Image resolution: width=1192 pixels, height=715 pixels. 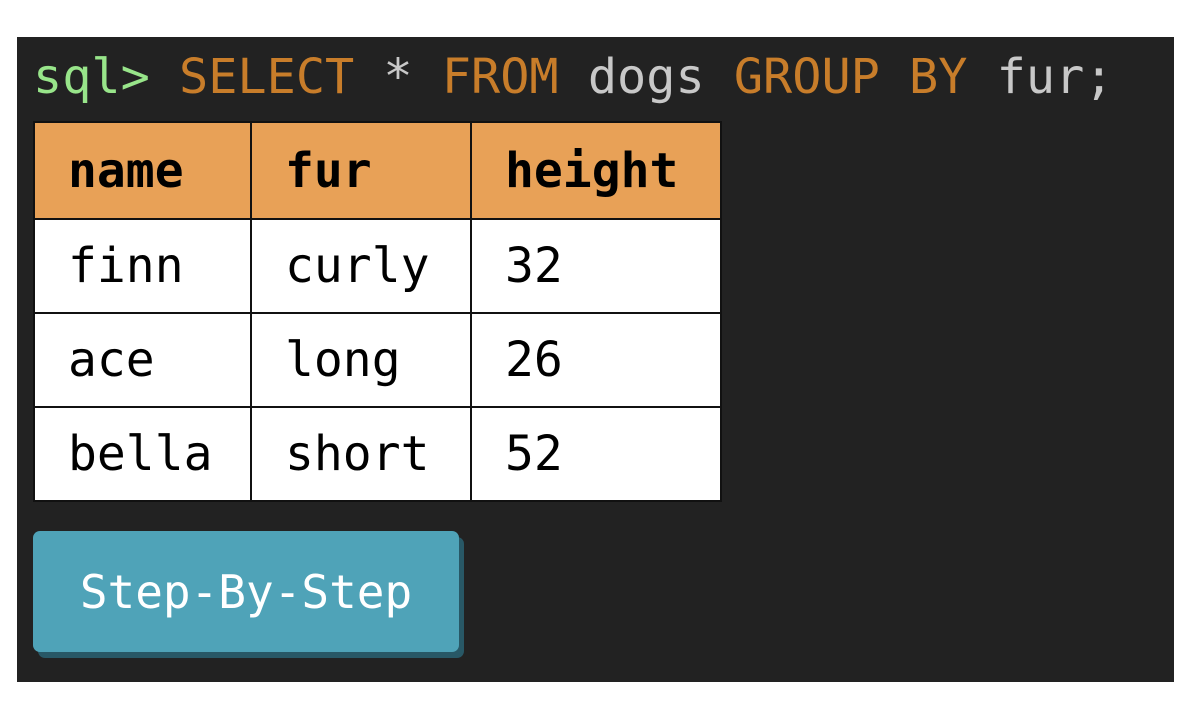 I want to click on prompt-label: sql>, so click(x=91, y=77).